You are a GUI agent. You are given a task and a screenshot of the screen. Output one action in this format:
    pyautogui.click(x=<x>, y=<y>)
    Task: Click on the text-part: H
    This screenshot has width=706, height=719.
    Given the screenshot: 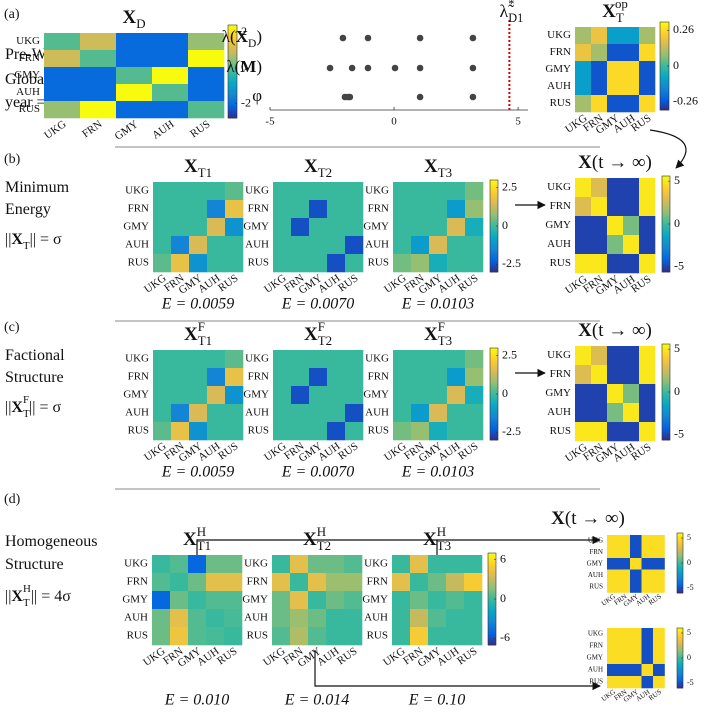 What is the action you would take?
    pyautogui.click(x=441, y=531)
    